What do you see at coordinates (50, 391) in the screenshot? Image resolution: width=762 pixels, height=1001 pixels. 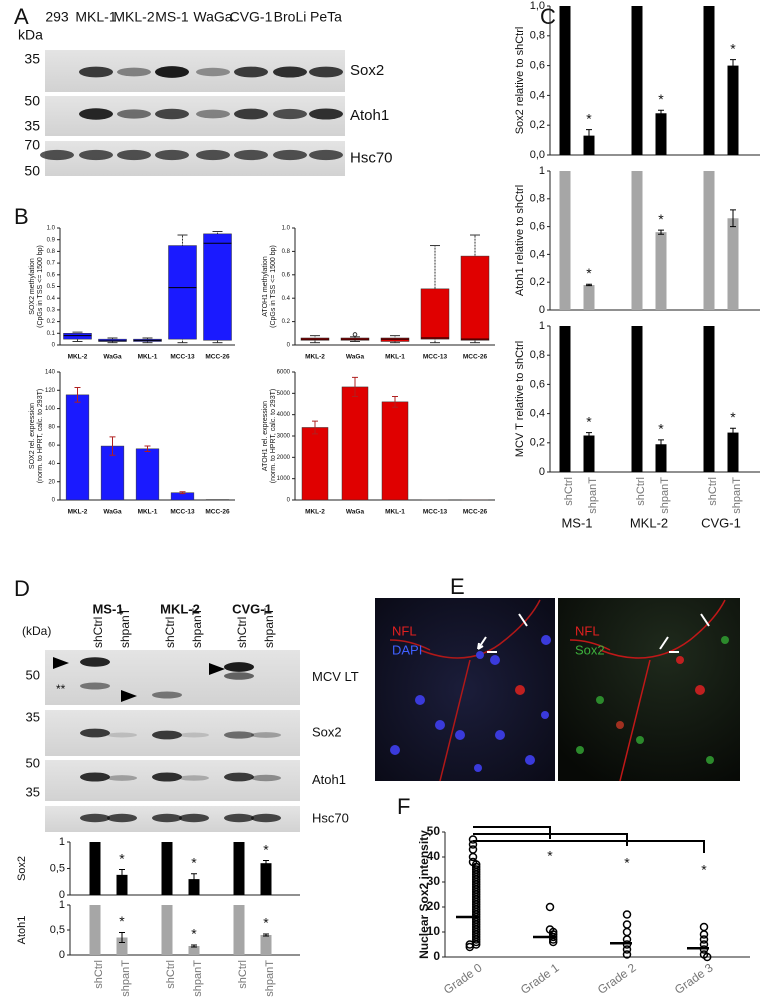 I see `y-tick-label: 120` at bounding box center [50, 391].